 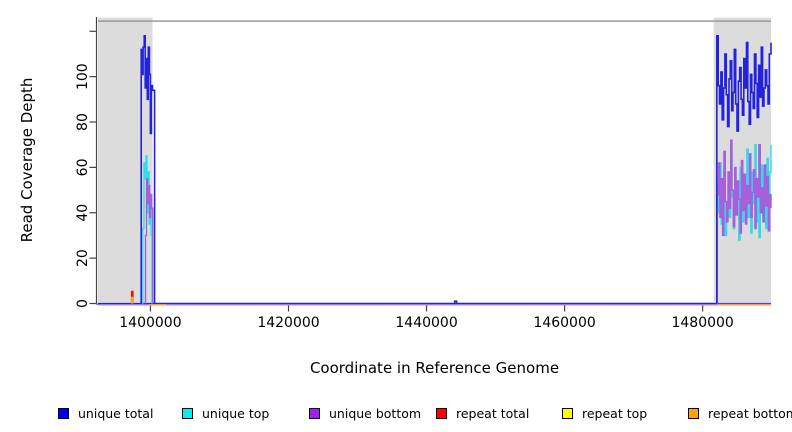 What do you see at coordinates (83, 303) in the screenshot?
I see `y-tick-label: 0` at bounding box center [83, 303].